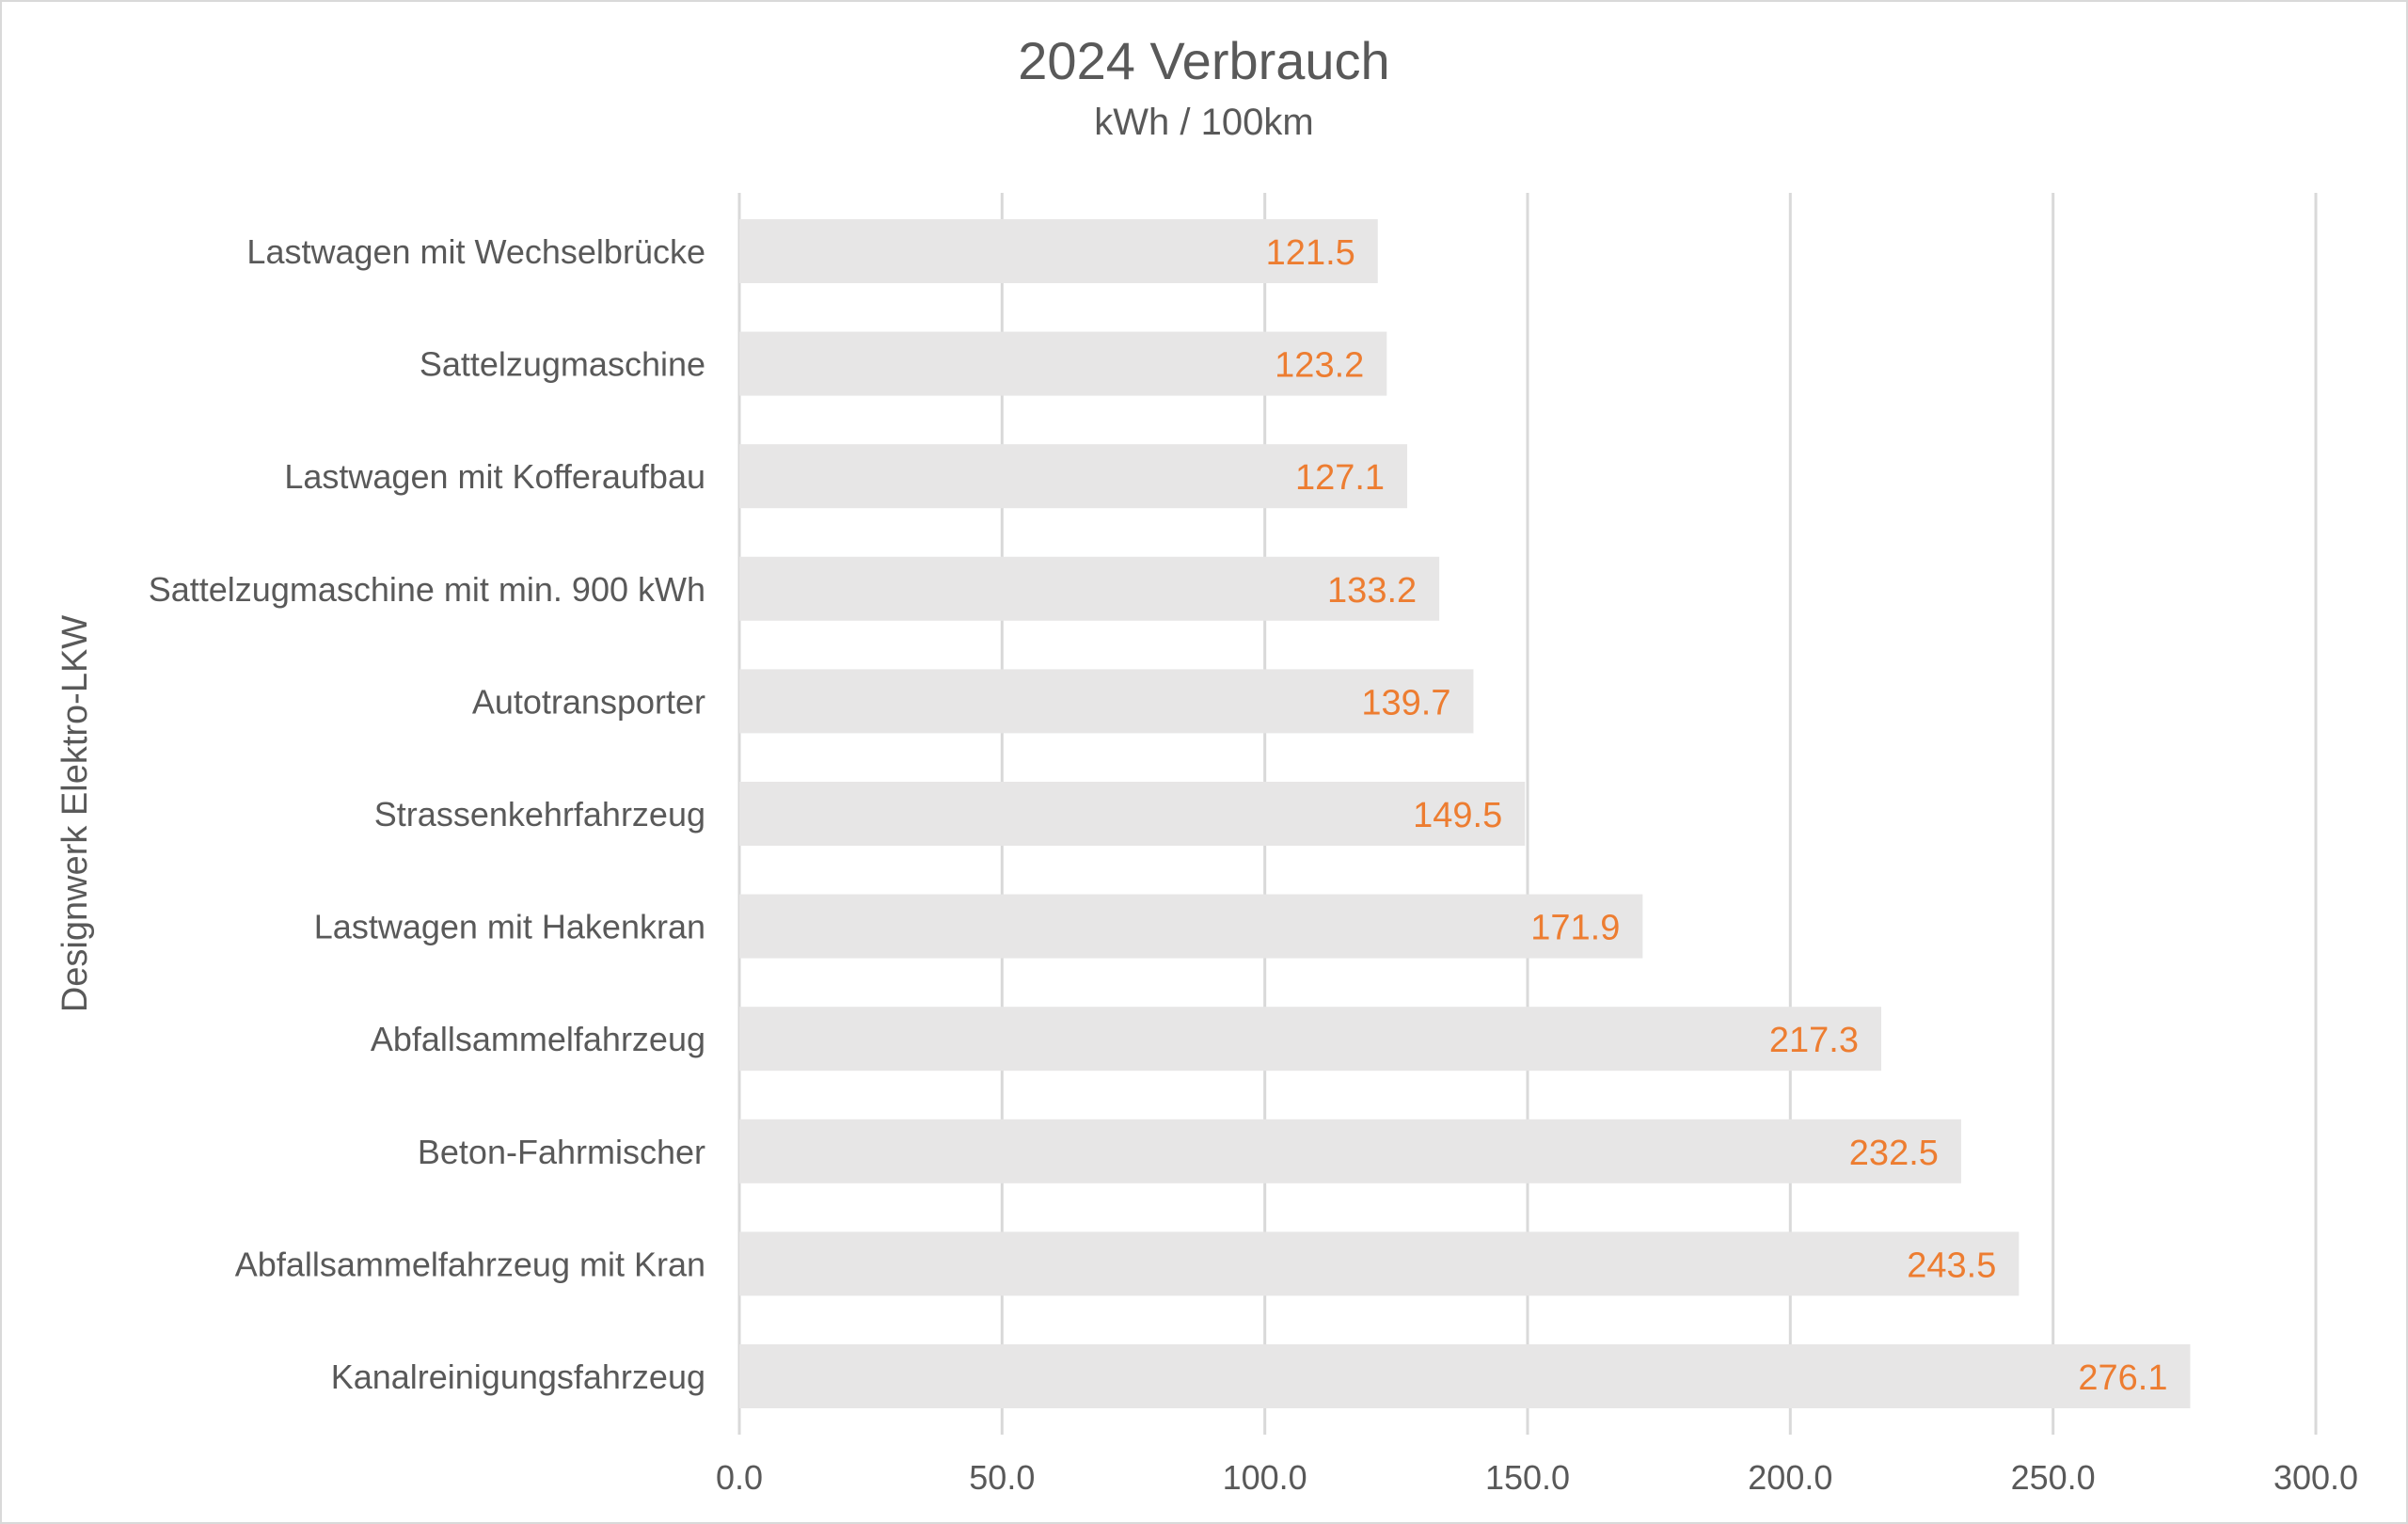 The image size is (2408, 1524). I want to click on category-label: Lastwagen mit Hakenkran, so click(510, 927).